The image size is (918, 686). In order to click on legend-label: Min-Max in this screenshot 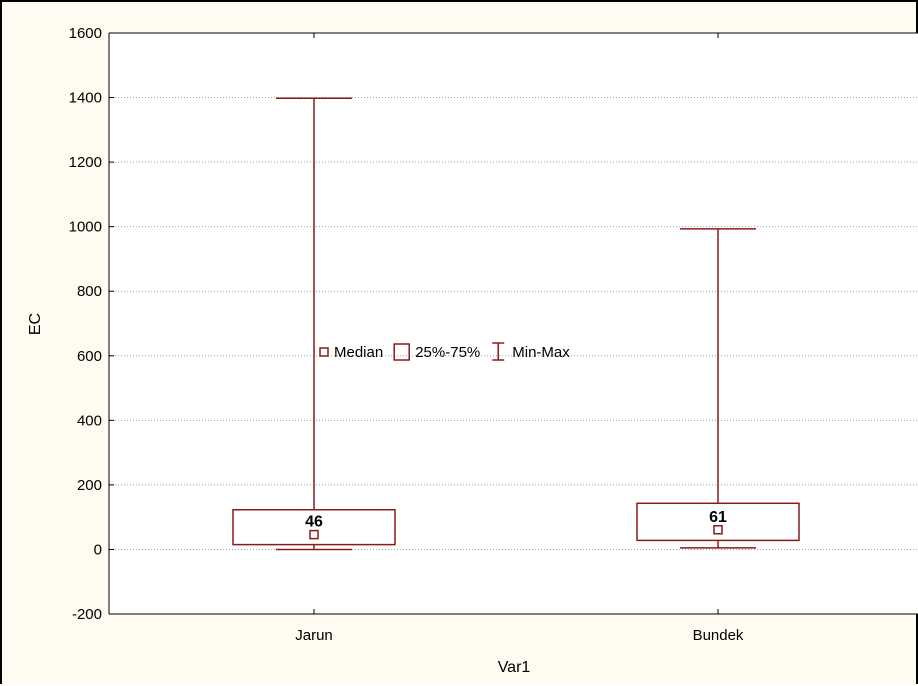, I will do `click(541, 352)`.